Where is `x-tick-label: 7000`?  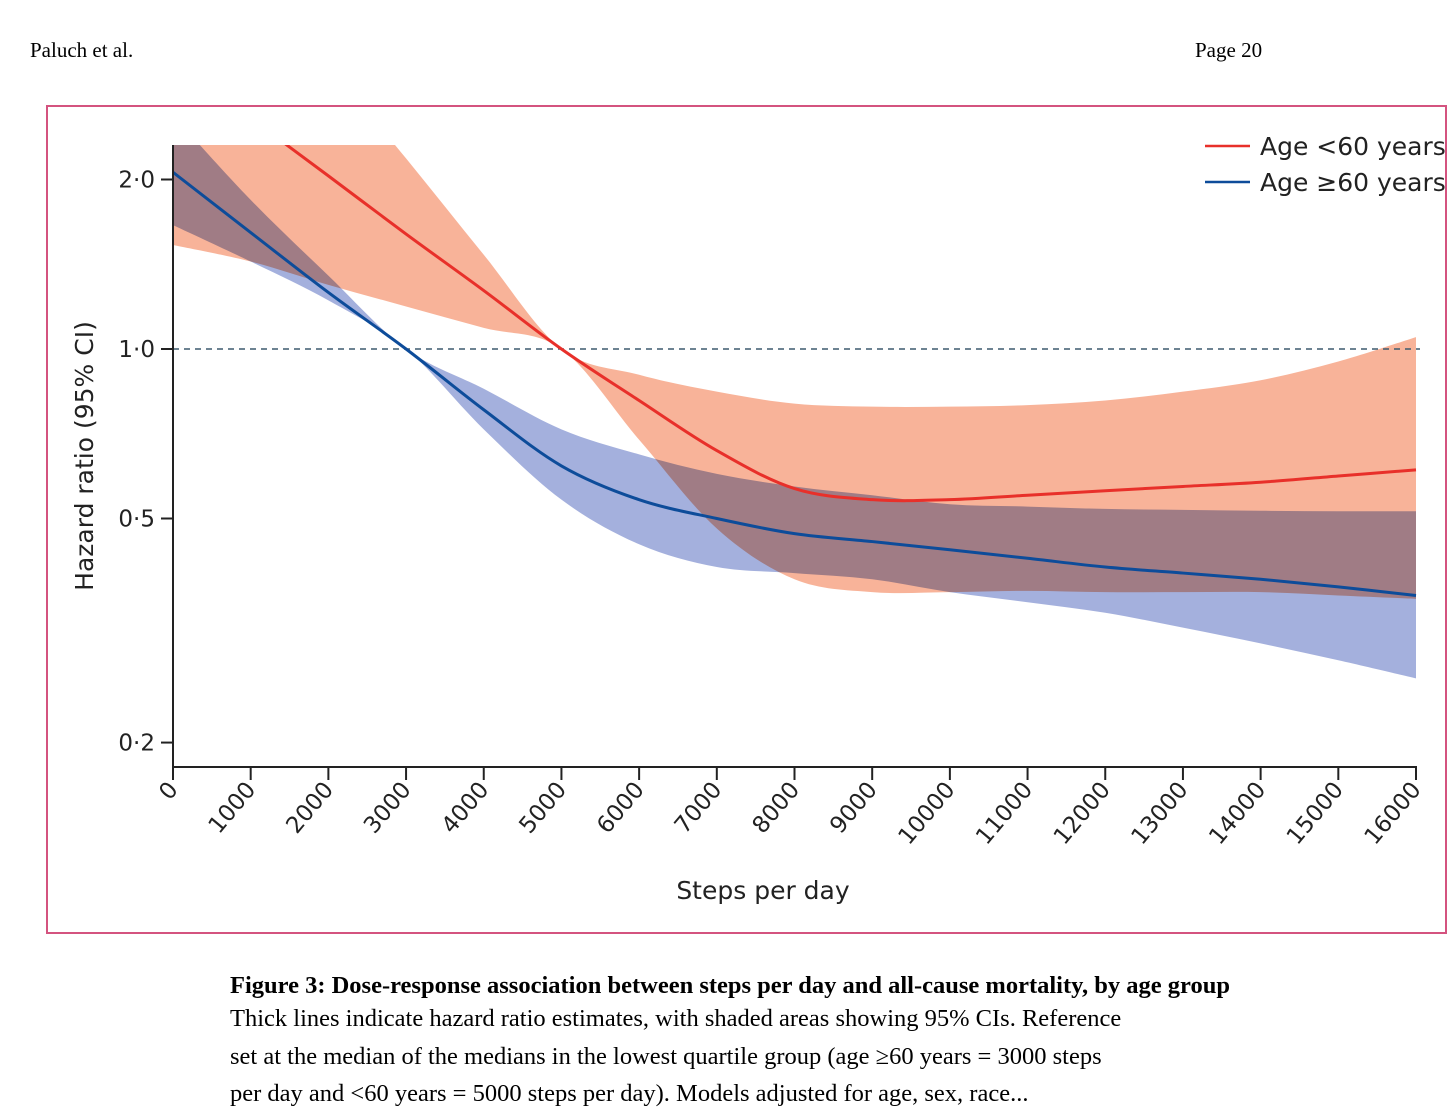 x-tick-label: 7000 is located at coordinates (699, 808).